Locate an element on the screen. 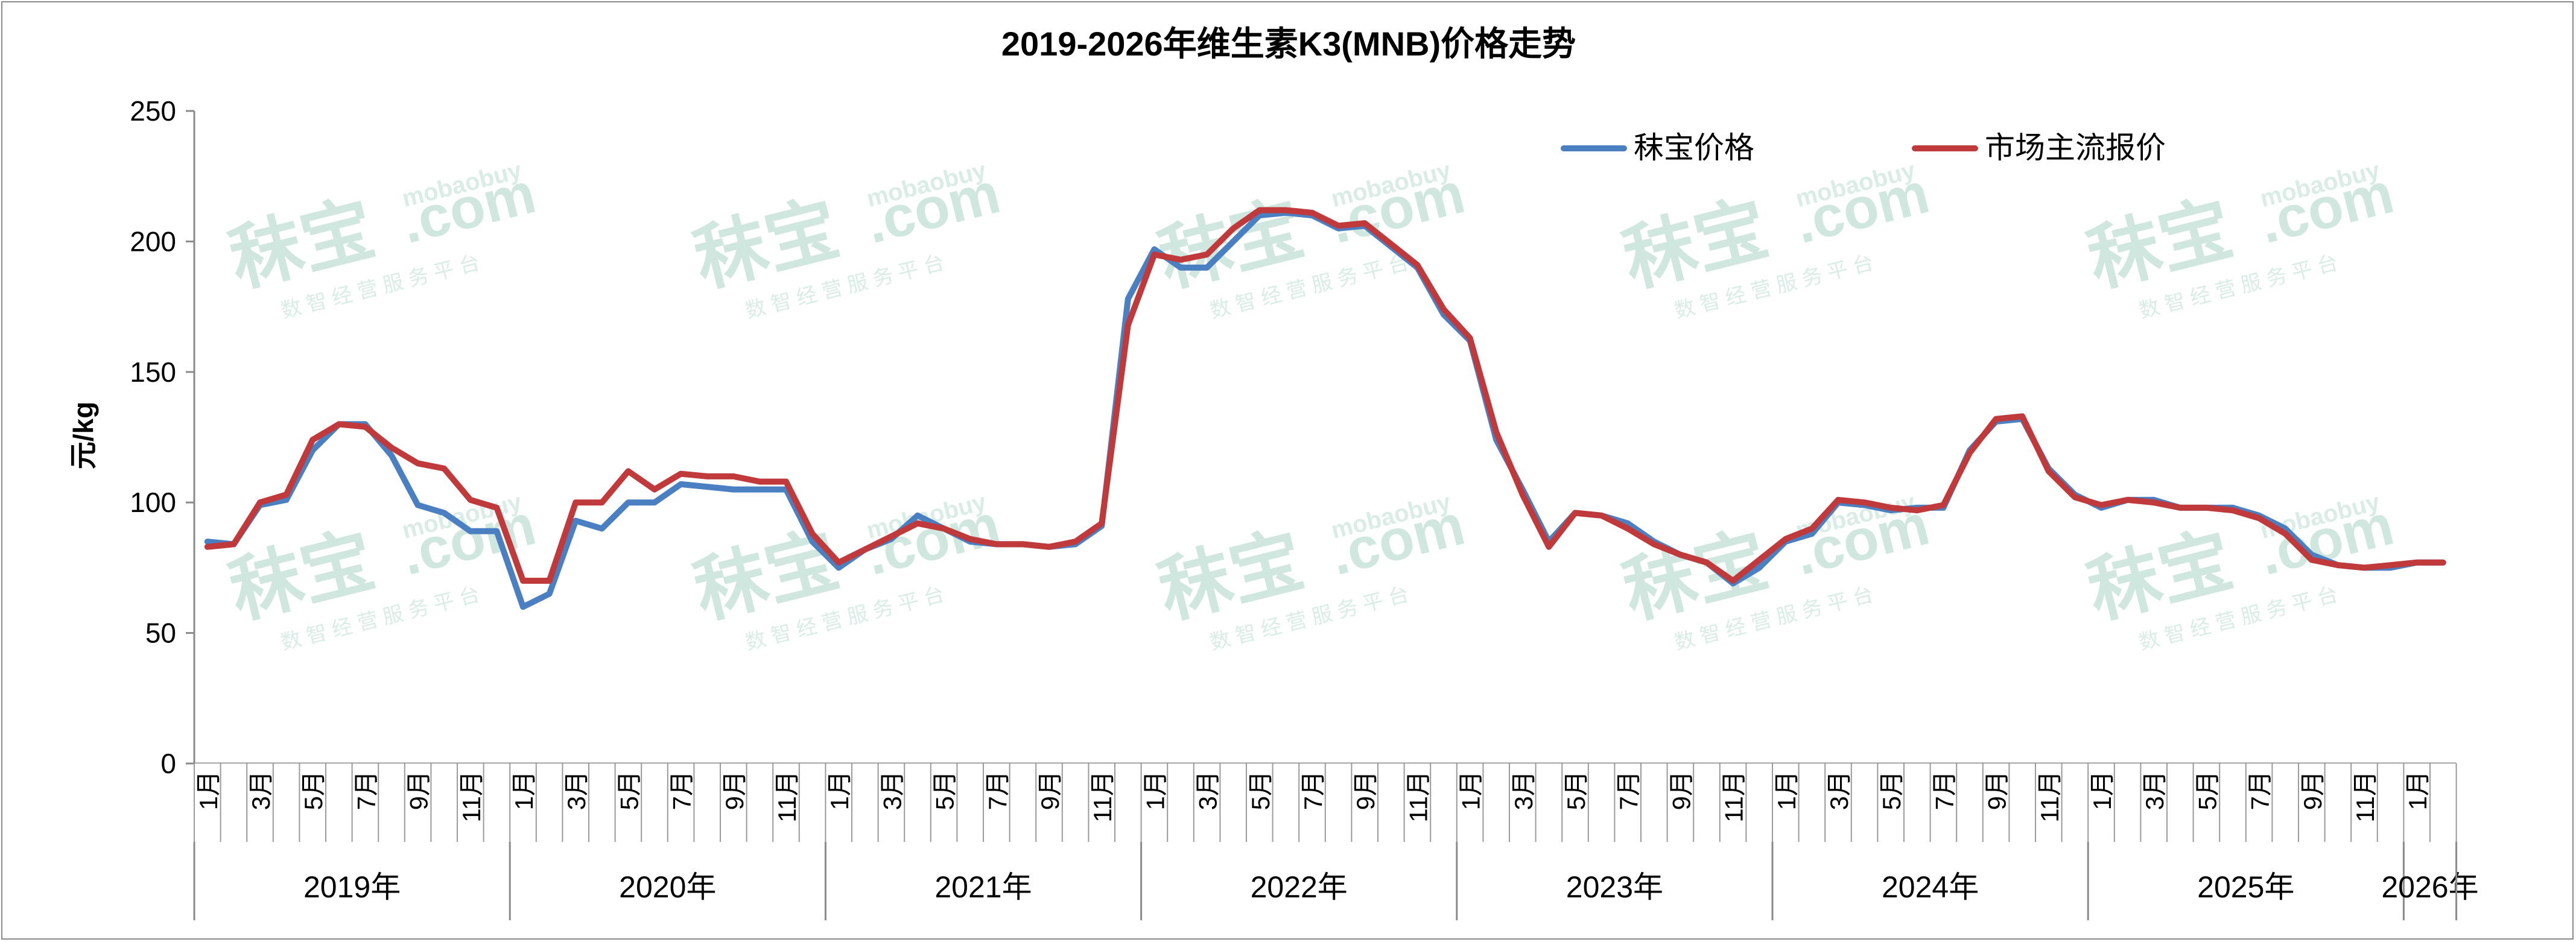 The image size is (2576, 942). chart-title: 2019-2026年维生素K3(MNB)价格走势 is located at coordinates (1288, 44).